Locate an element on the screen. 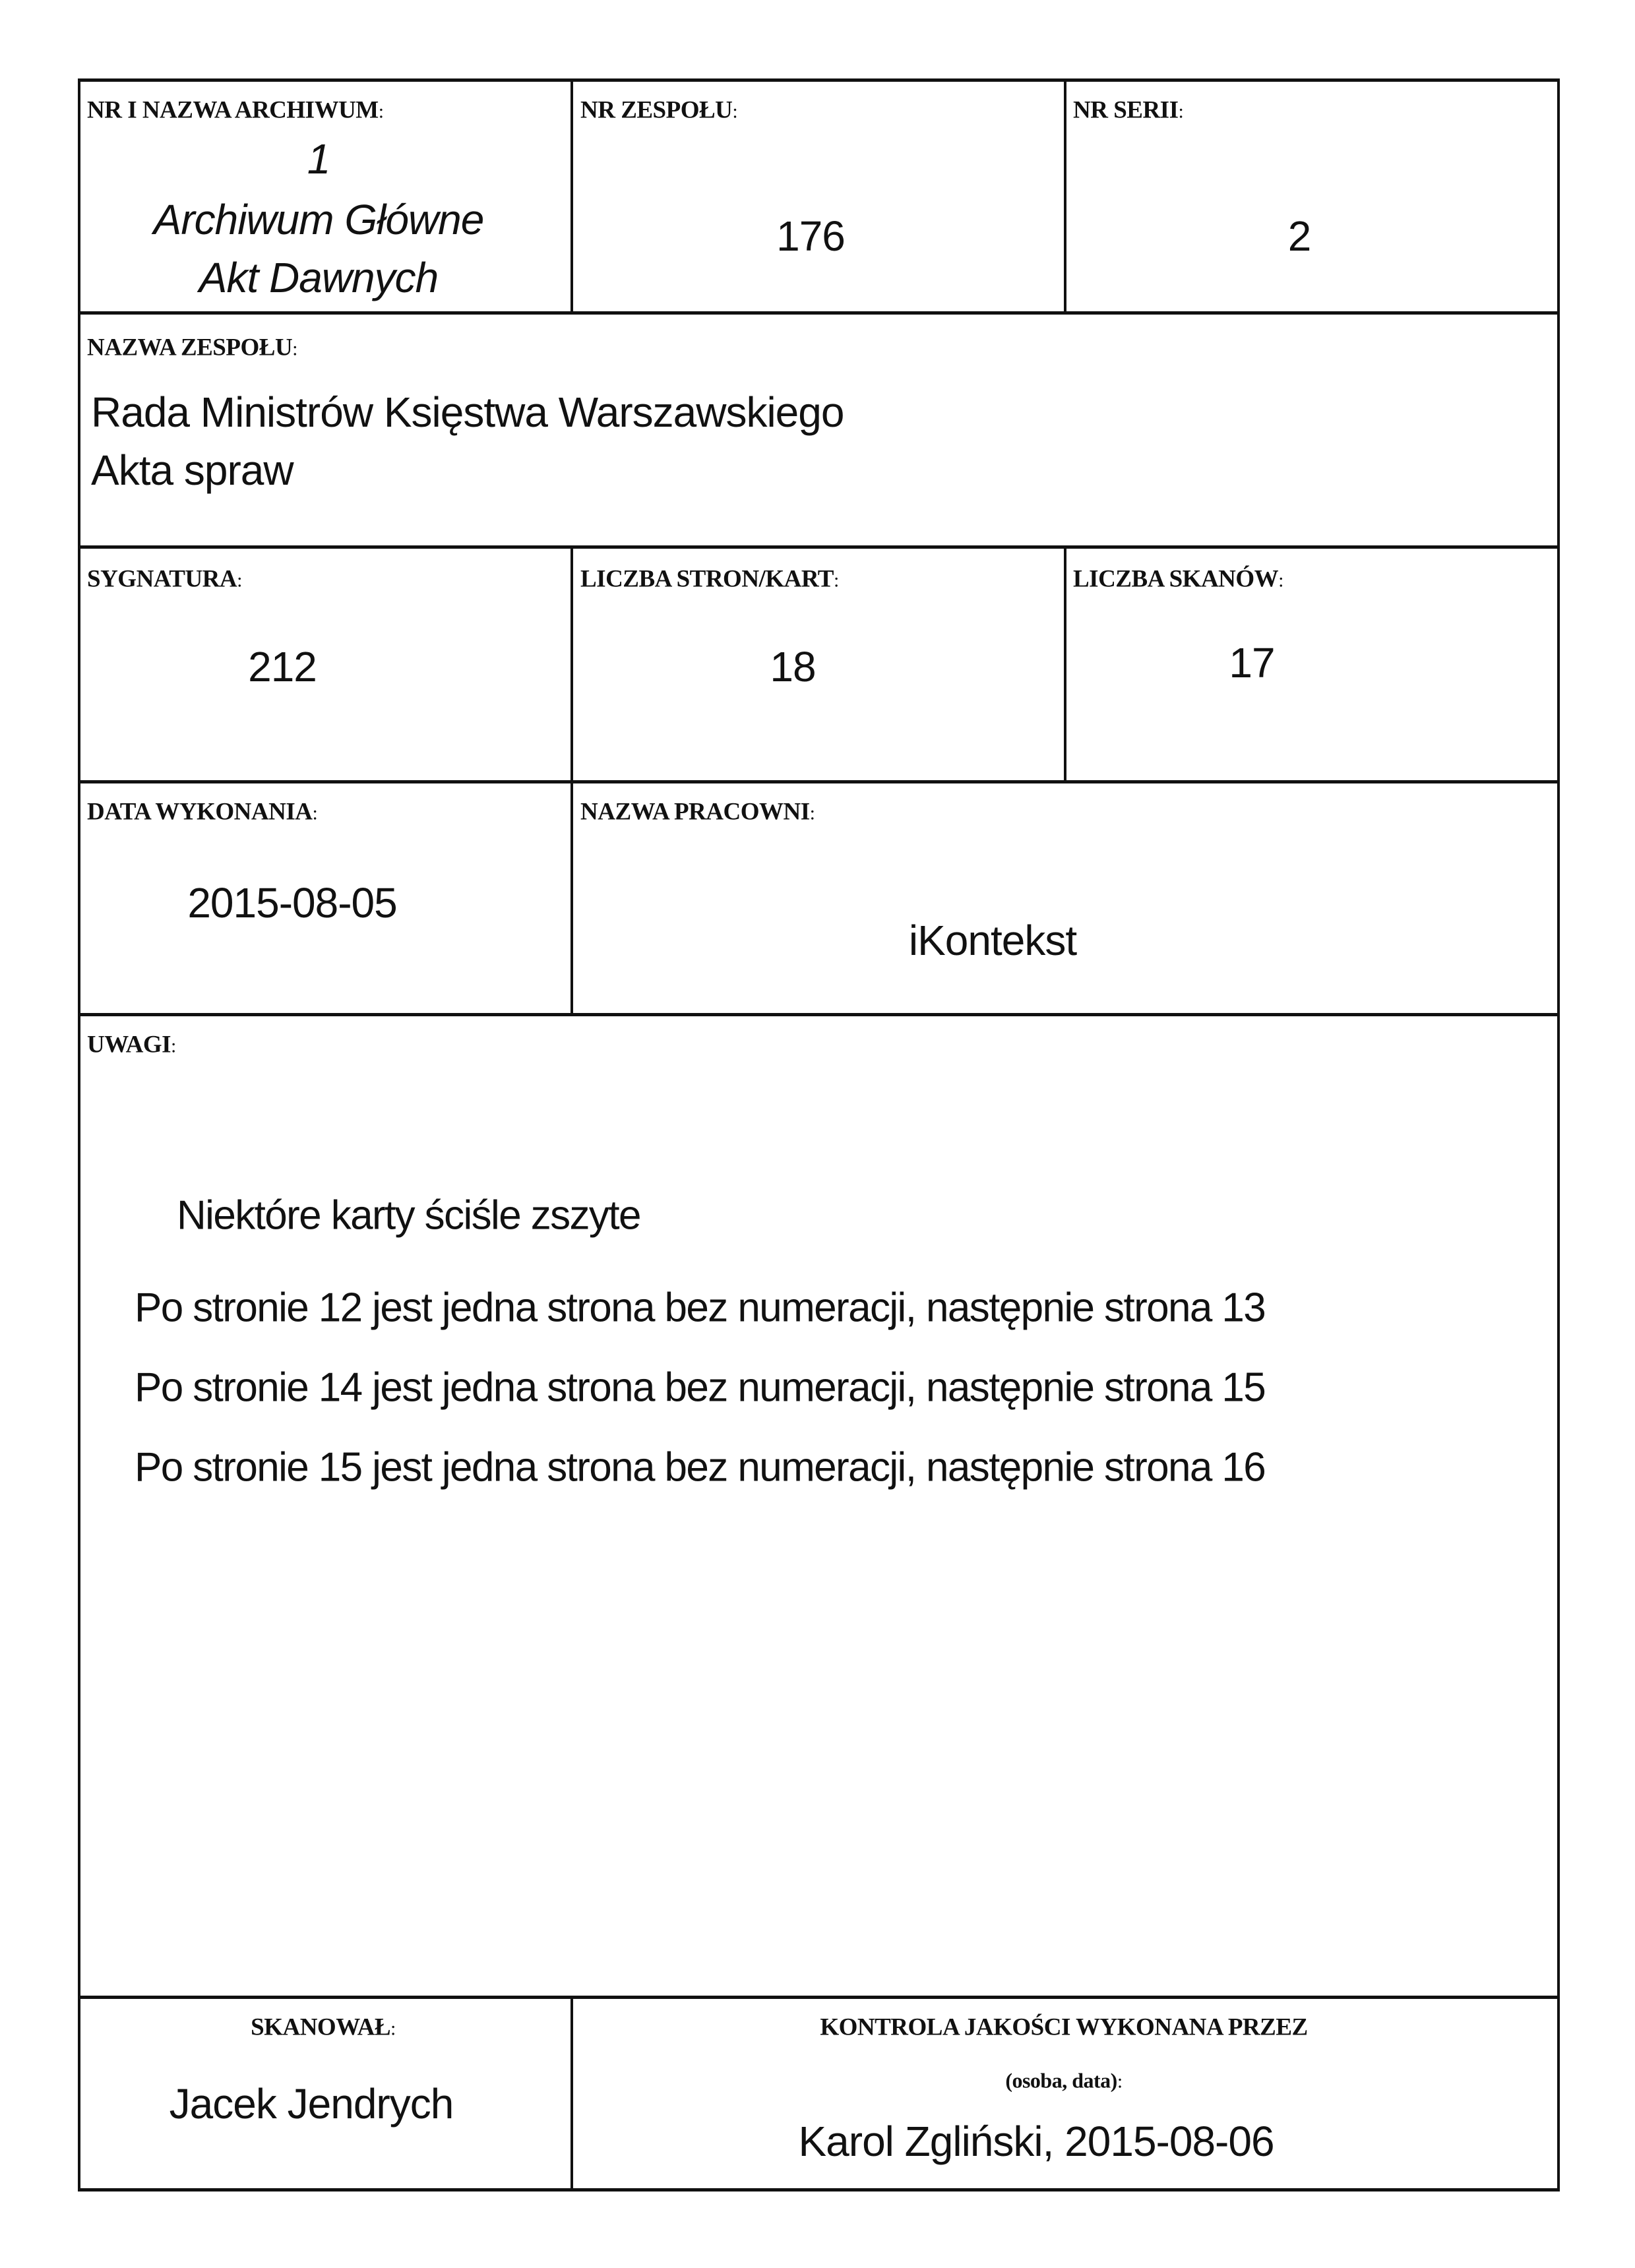  archive-name-line1: Archiwum Główne is located at coordinates (319, 219).